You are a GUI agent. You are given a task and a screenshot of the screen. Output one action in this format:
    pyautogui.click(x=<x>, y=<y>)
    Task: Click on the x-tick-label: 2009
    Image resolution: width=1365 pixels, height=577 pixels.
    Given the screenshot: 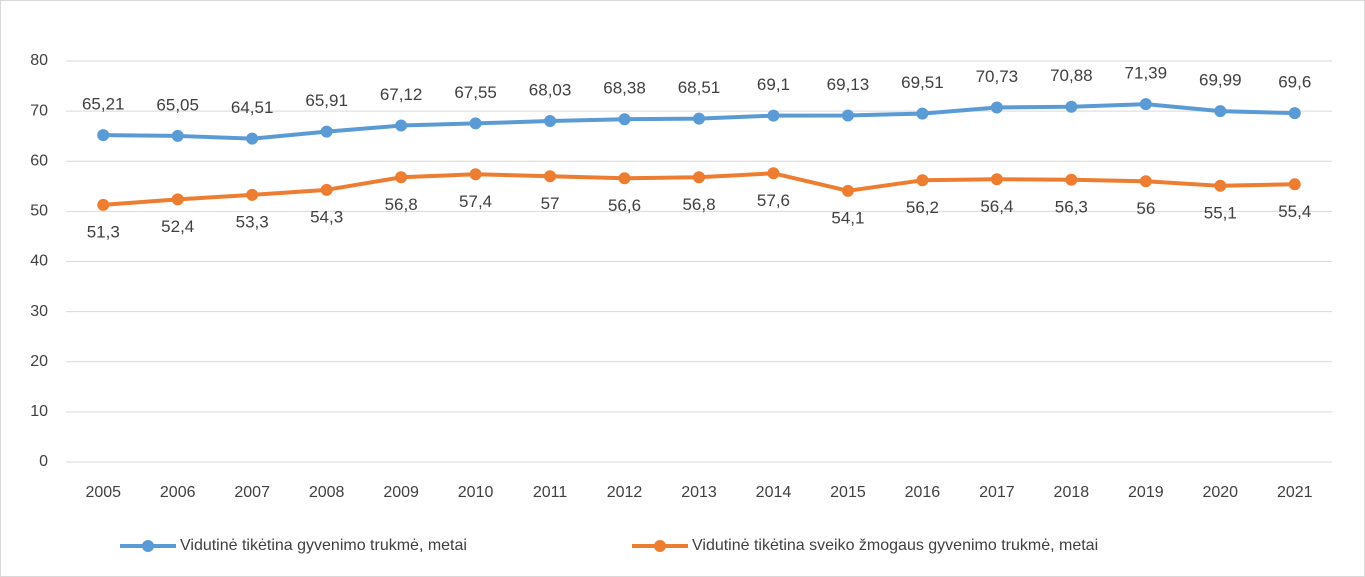 What is the action you would take?
    pyautogui.click(x=401, y=492)
    